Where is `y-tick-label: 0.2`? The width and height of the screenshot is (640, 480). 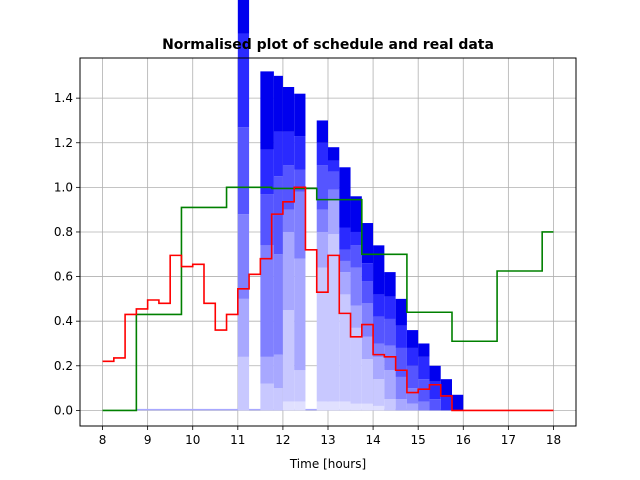 y-tick-label: 0.2 is located at coordinates (63, 366).